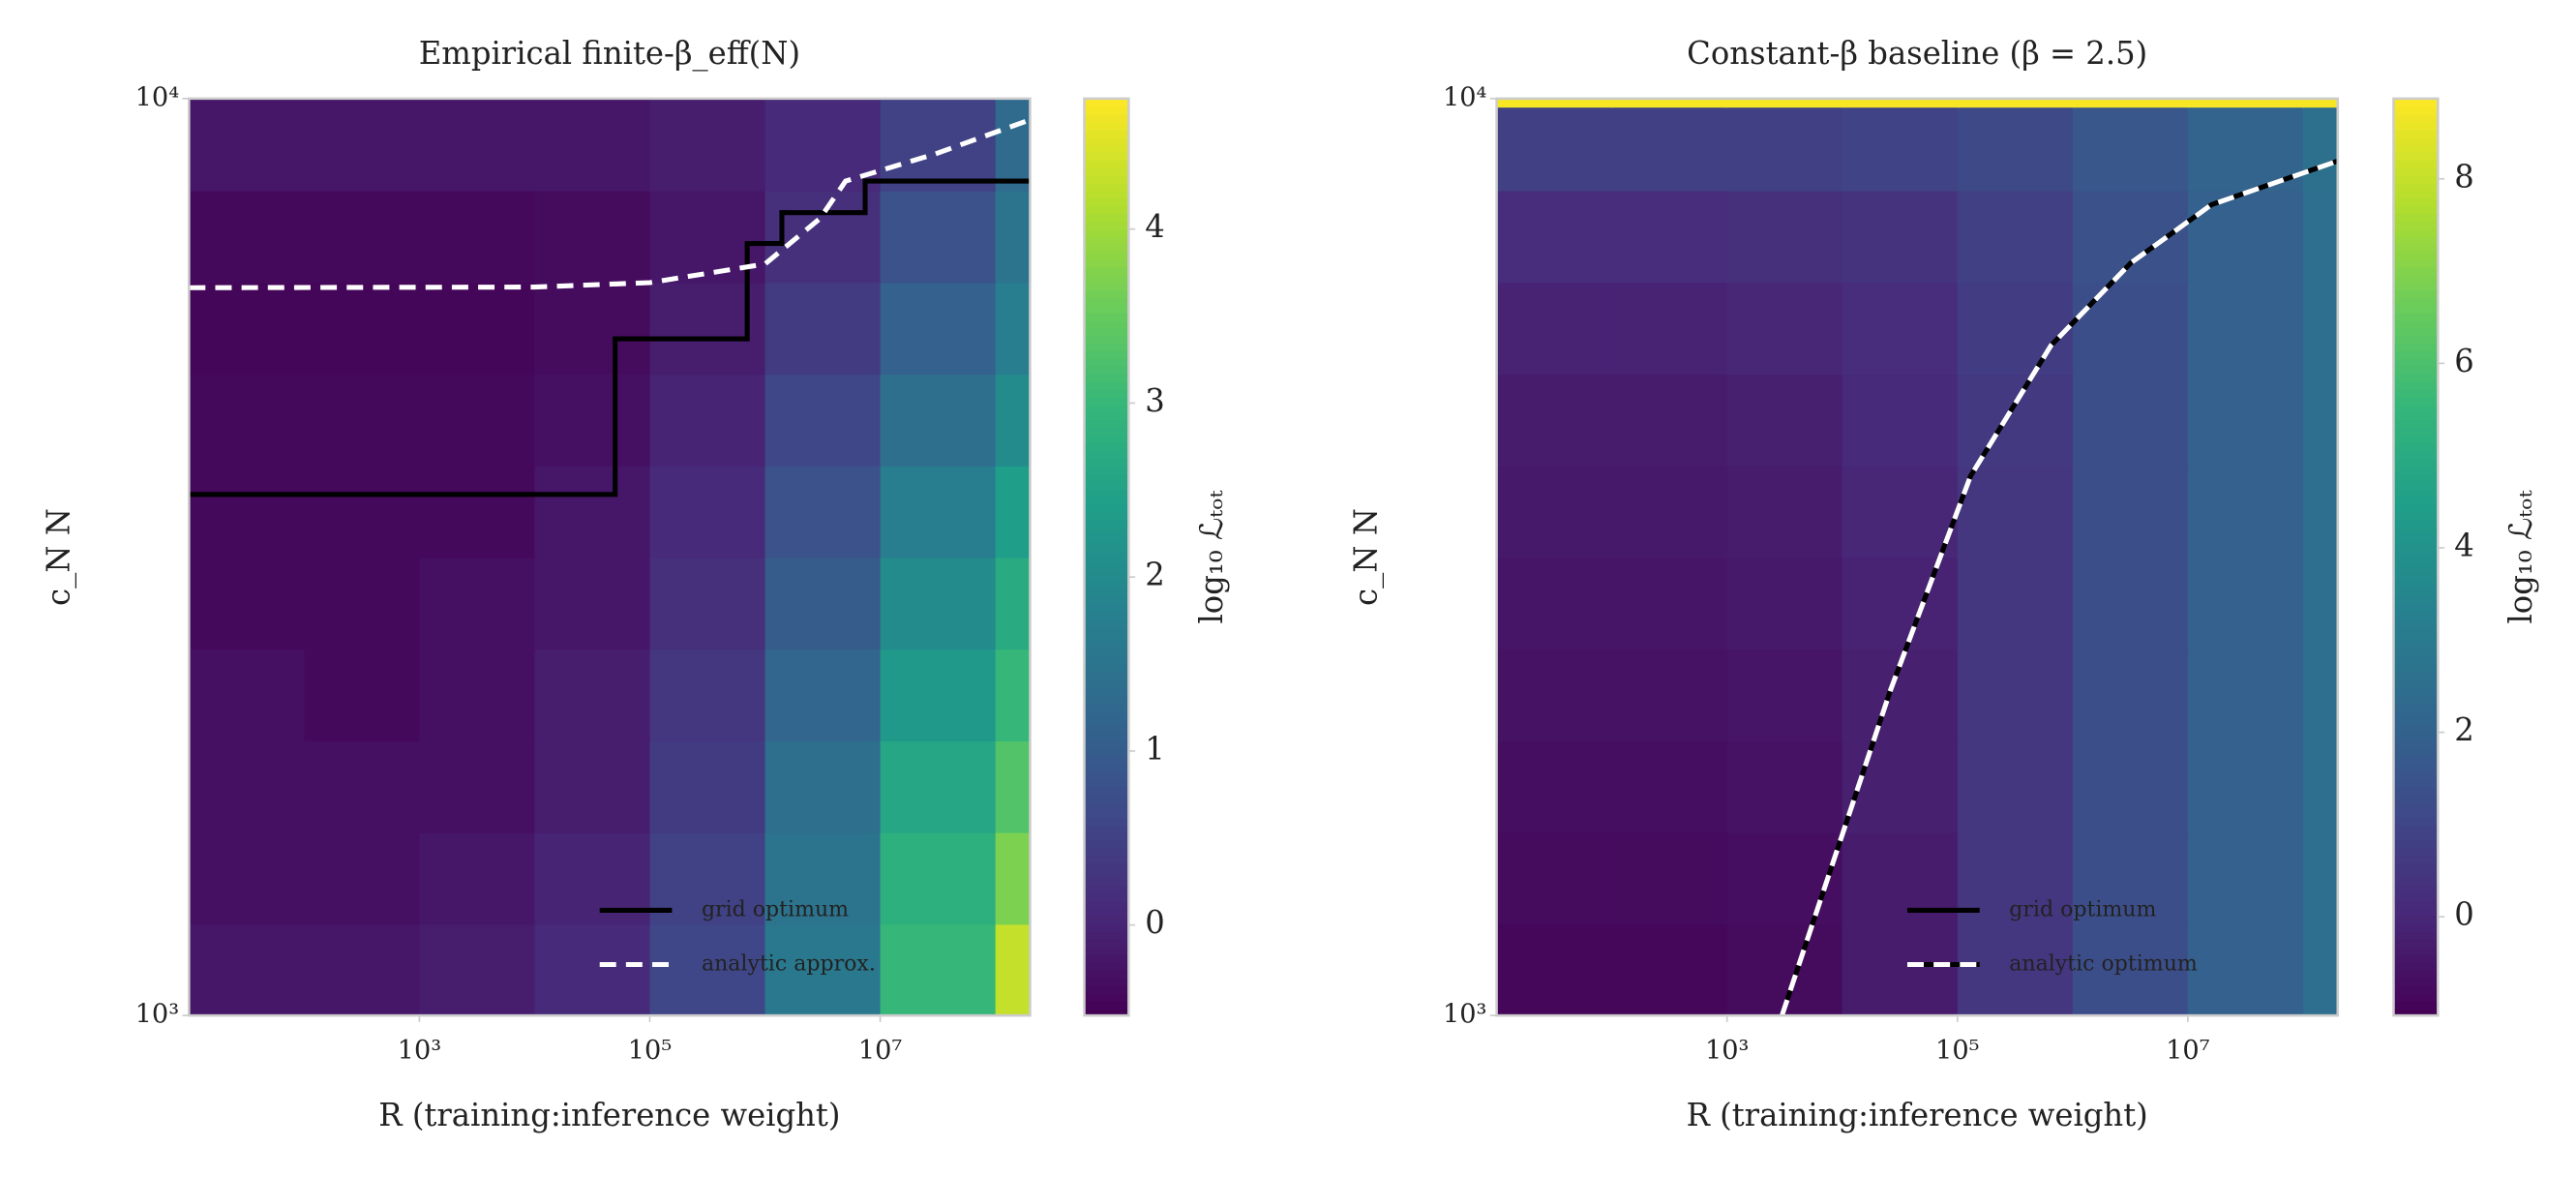 The image size is (2576, 1177). What do you see at coordinates (2520, 556) in the screenshot?
I see `colorbar-label: log₁₀ ℒₜₒₜ` at bounding box center [2520, 556].